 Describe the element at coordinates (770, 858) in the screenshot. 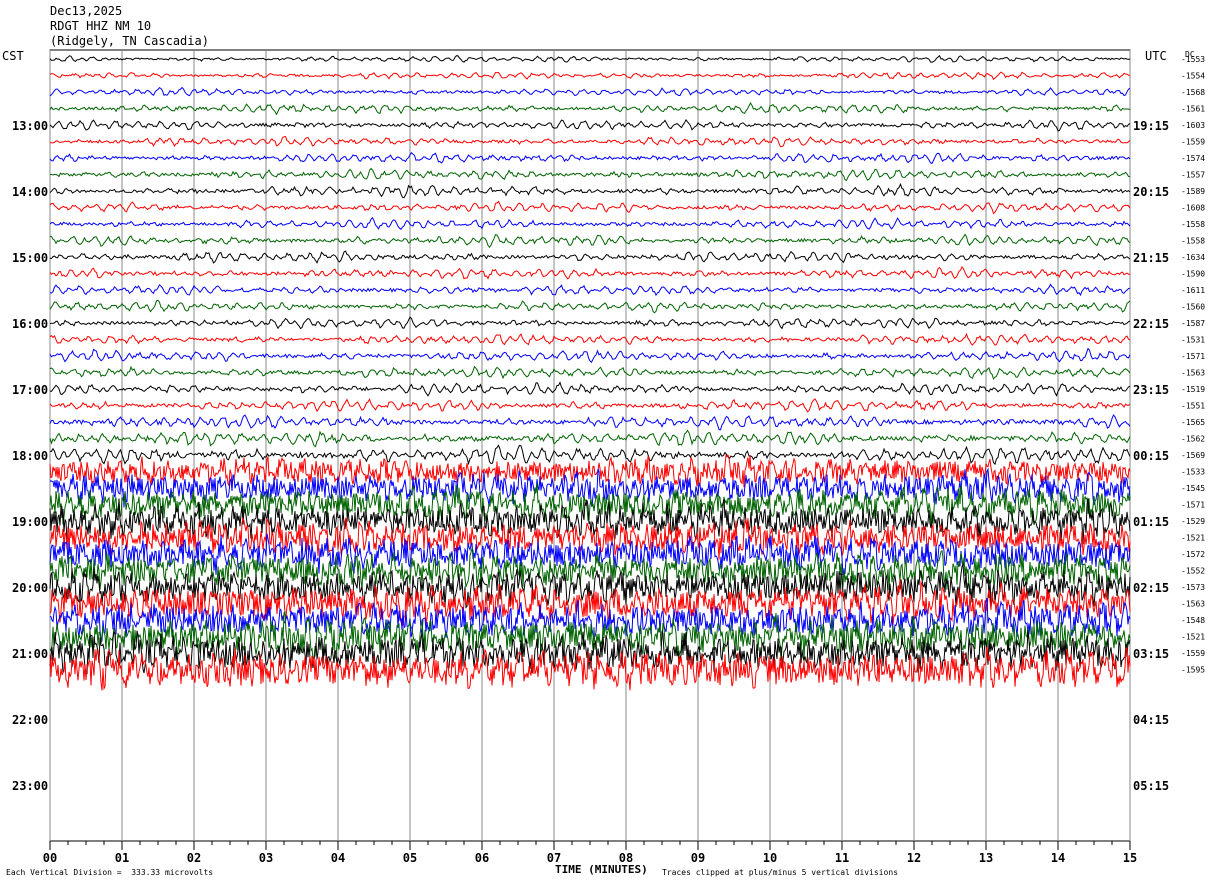

I see `minute-tick-label: 10` at that location.